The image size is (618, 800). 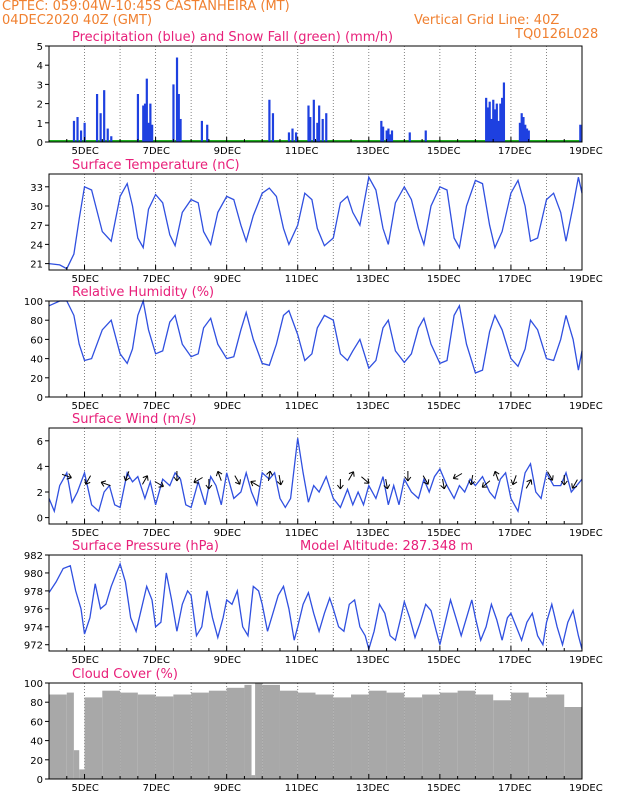 I want to click on y-tick-label: 30, so click(x=36, y=207).